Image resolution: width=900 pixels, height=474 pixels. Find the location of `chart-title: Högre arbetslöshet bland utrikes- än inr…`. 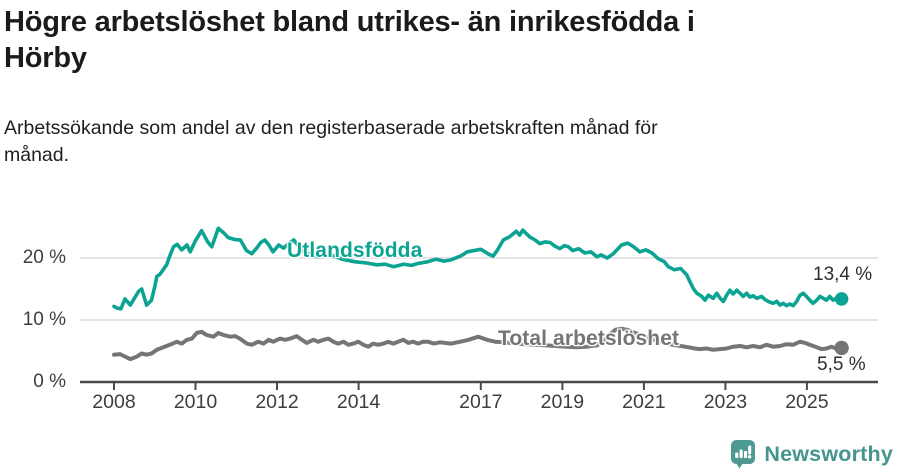

chart-title: Högre arbetslöshet bland utrikes- än inr… is located at coordinates (349, 40).